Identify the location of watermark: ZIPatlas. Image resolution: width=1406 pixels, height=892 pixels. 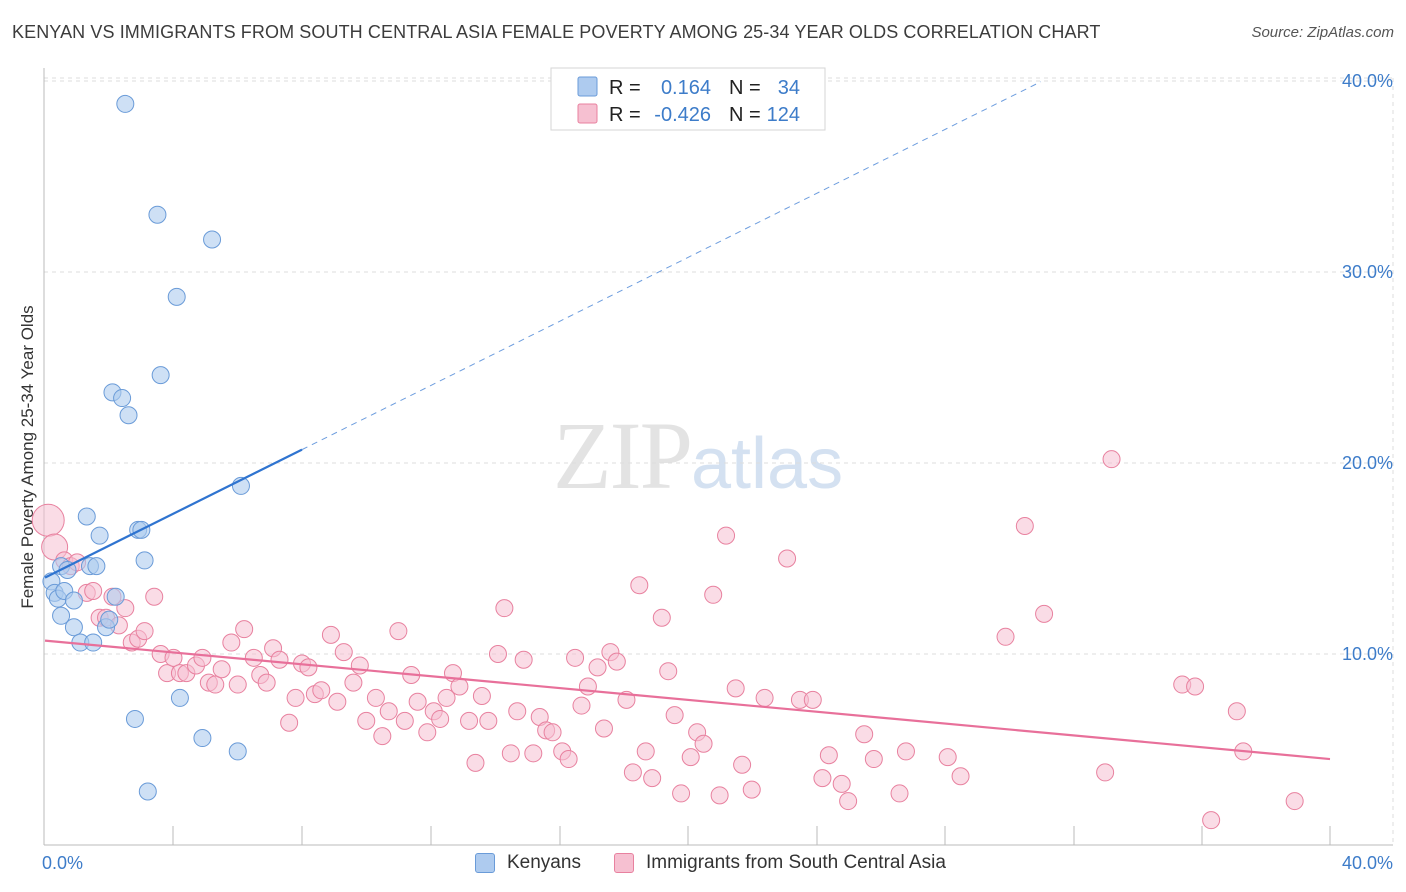
(698, 455).